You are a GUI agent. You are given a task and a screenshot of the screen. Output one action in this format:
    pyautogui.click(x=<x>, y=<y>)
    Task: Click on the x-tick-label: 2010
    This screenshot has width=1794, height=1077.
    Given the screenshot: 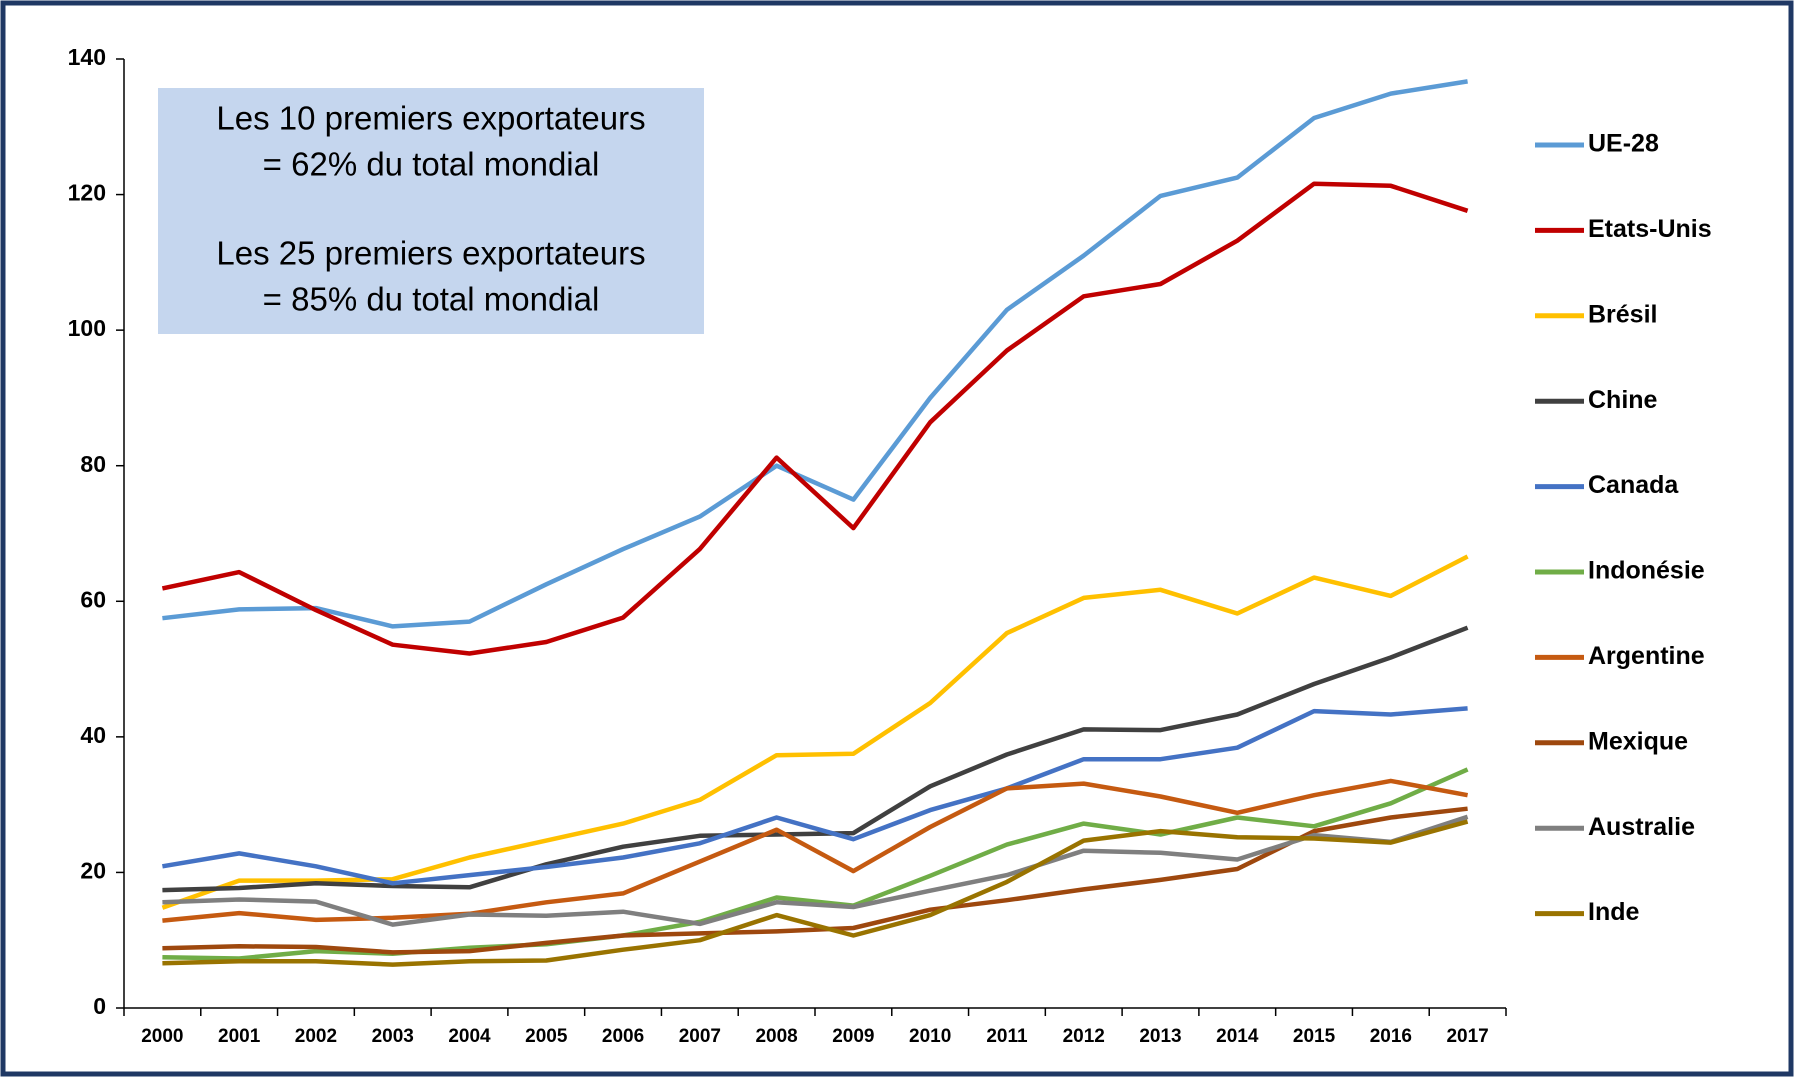 What is the action you would take?
    pyautogui.click(x=930, y=1036)
    